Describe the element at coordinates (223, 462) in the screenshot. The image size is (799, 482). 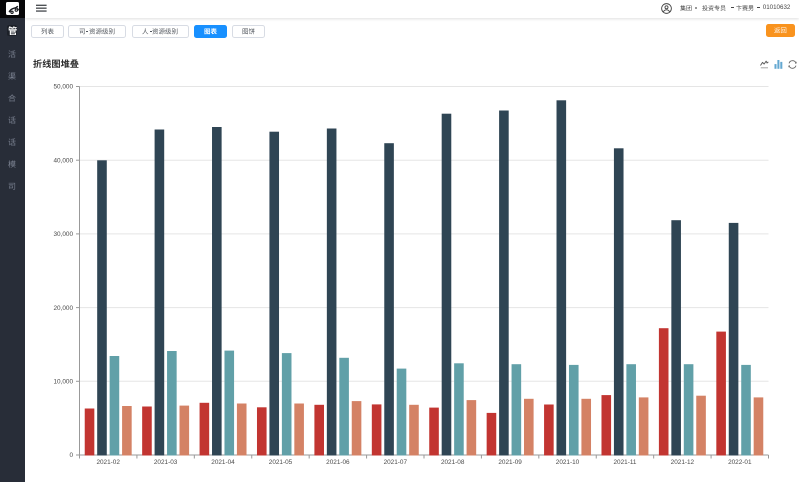
I see `svg-text: 2021-04` at that location.